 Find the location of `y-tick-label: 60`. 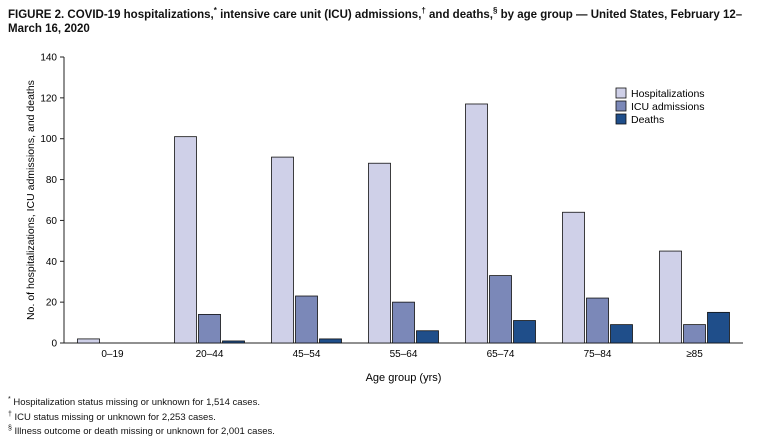

y-tick-label: 60 is located at coordinates (52, 221).